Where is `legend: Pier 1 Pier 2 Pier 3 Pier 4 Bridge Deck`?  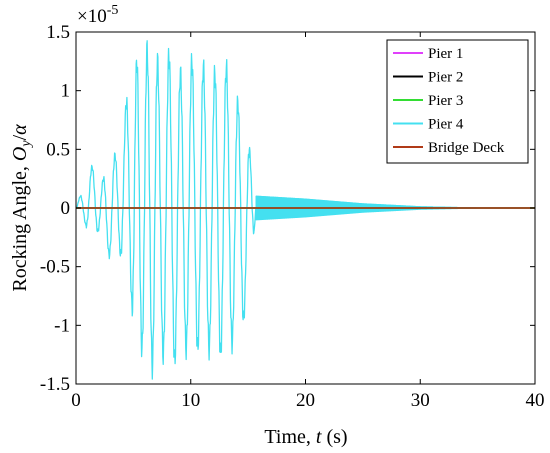
legend: Pier 1 Pier 2 Pier 3 Pier 4 Bridge Deck is located at coordinates (457, 101).